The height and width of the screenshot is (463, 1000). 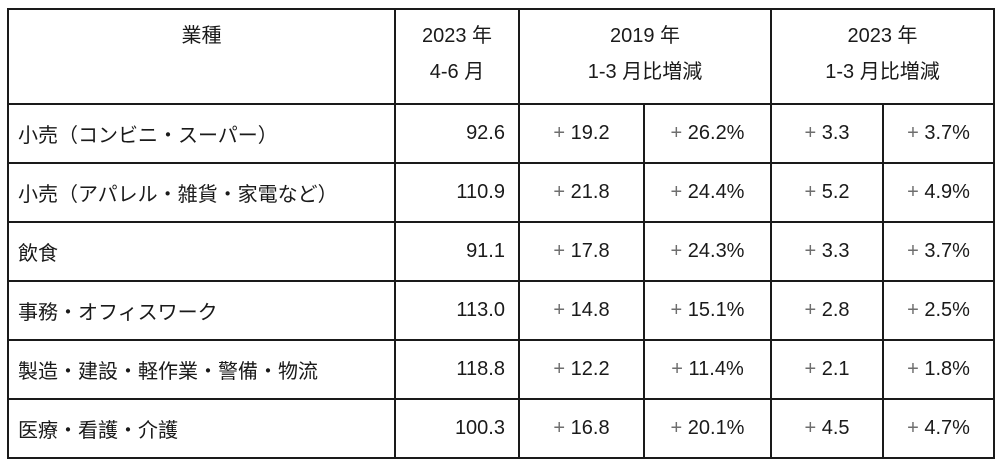 What do you see at coordinates (707, 310) in the screenshot?
I see `vs2019-pct-cell: + 15.1%` at bounding box center [707, 310].